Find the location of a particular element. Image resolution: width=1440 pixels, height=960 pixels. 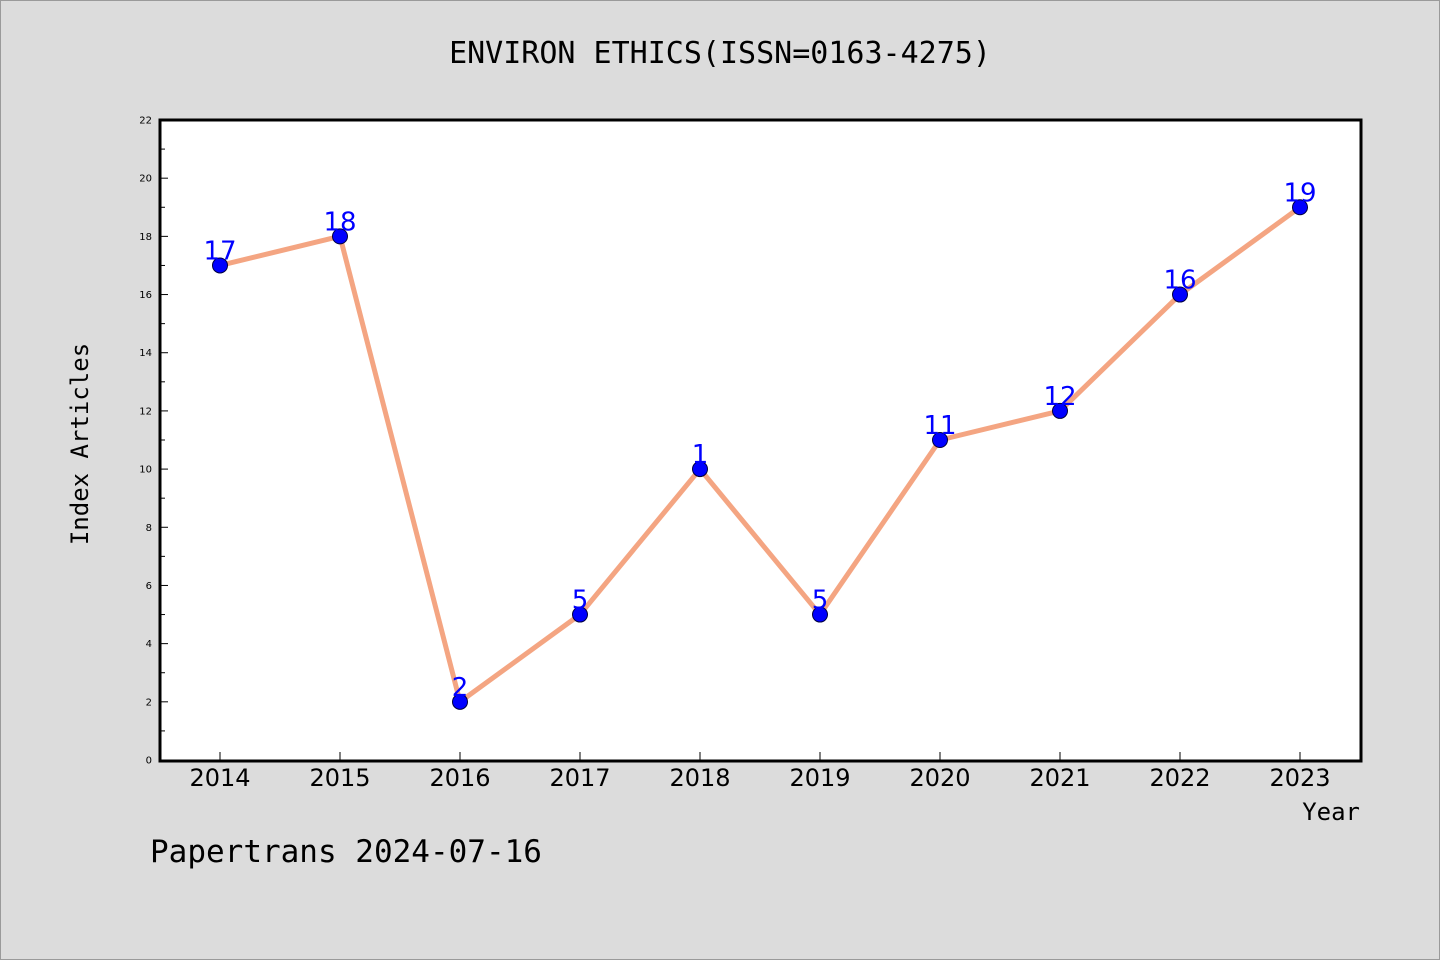

y-tick-label: 12 is located at coordinates (145, 411).